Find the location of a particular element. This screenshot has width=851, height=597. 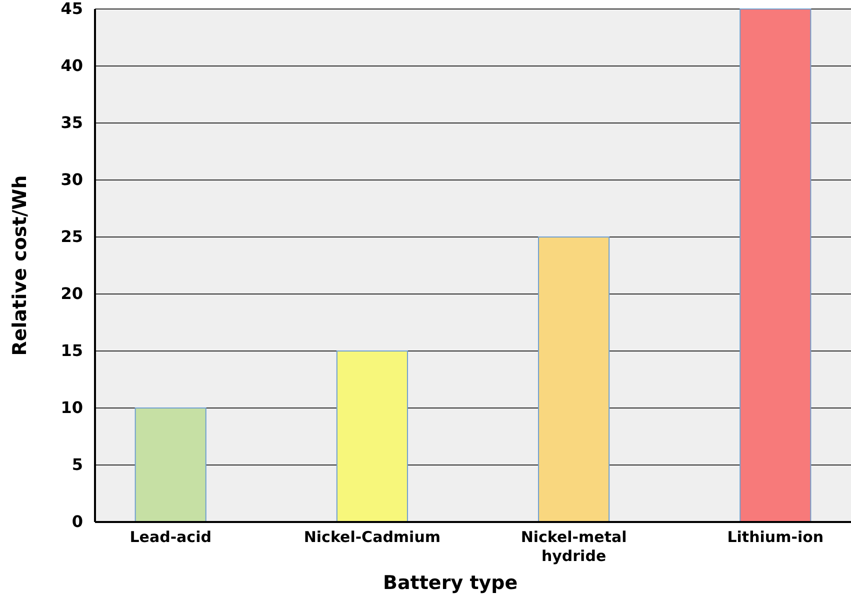

y-tick-label: 5 is located at coordinates (77, 464).